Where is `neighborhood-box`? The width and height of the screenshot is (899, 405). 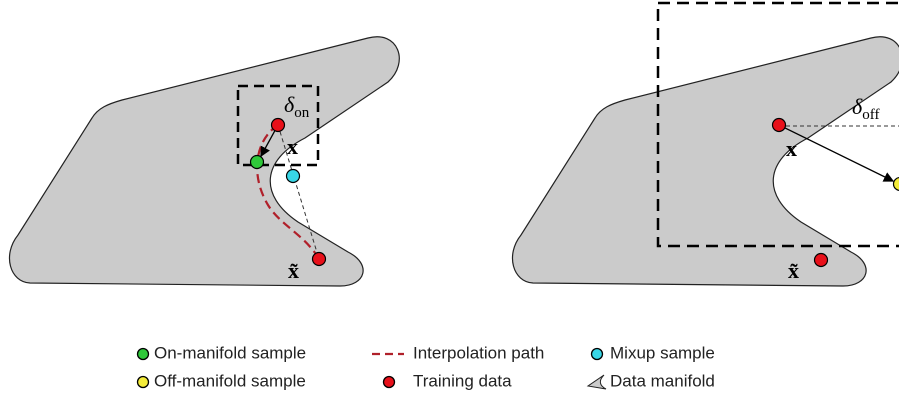
neighborhood-box is located at coordinates (278, 125).